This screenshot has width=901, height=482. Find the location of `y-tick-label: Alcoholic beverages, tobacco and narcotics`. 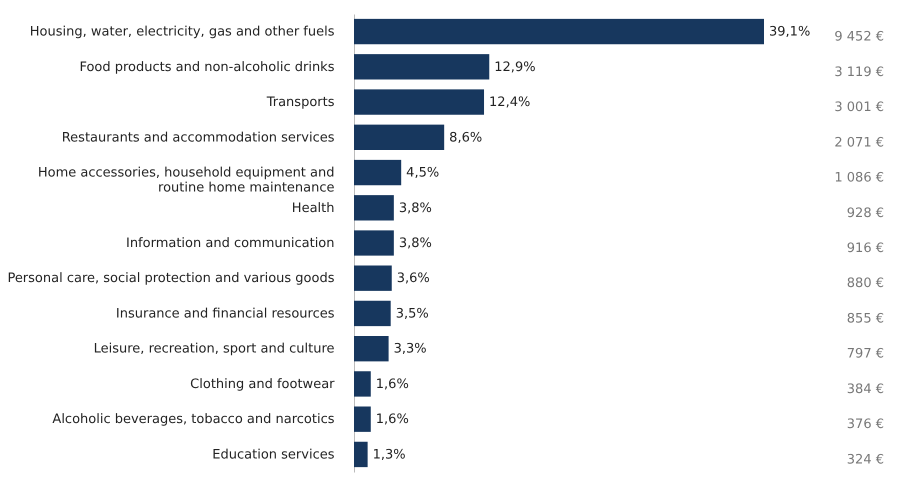

y-tick-label: Alcoholic beverages, tobacco and narcotics is located at coordinates (193, 420).